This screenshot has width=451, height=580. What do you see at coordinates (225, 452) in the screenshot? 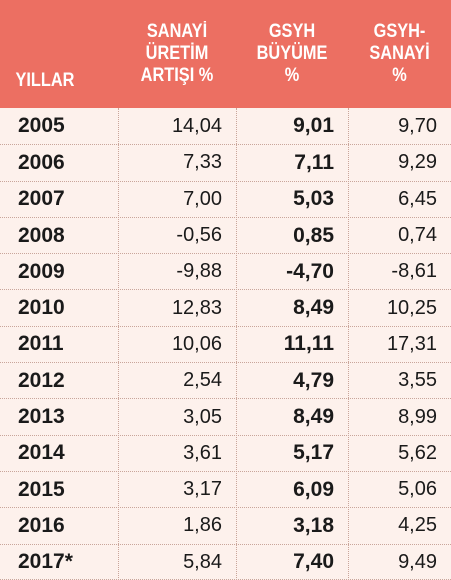
I see `table-row: 2014 3,61 5,17 5,62` at bounding box center [225, 452].